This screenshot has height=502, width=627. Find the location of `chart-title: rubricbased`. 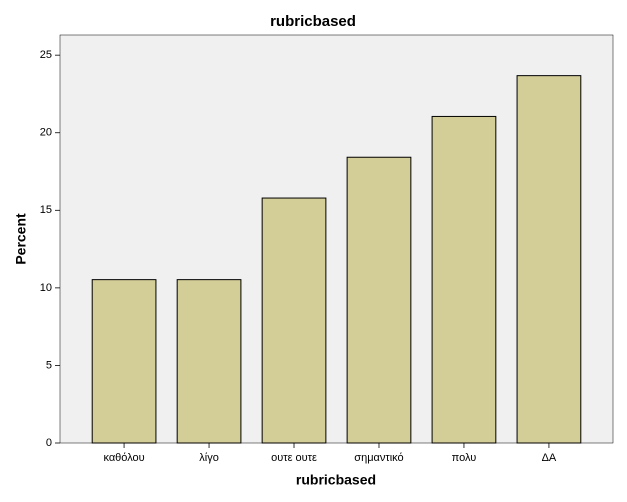

chart-title: rubricbased is located at coordinates (313, 21).